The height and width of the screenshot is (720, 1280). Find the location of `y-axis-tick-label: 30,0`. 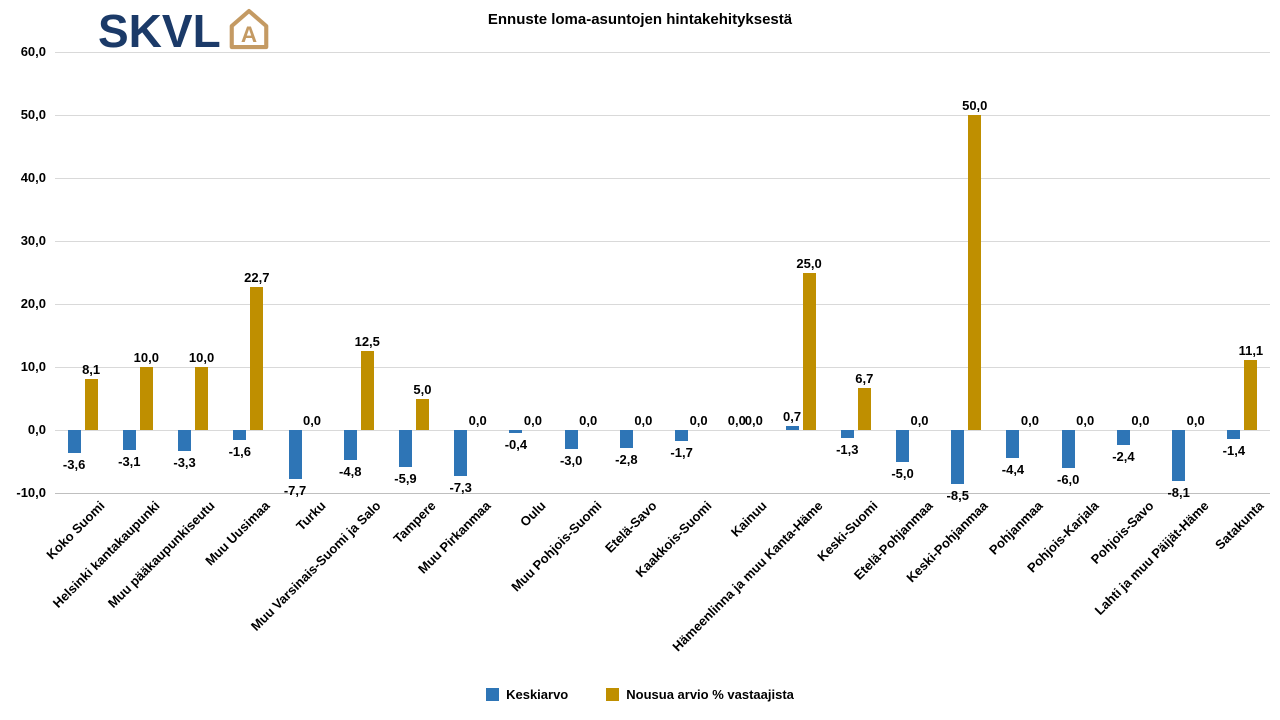

y-axis-tick-label: 30,0 is located at coordinates (33, 240).